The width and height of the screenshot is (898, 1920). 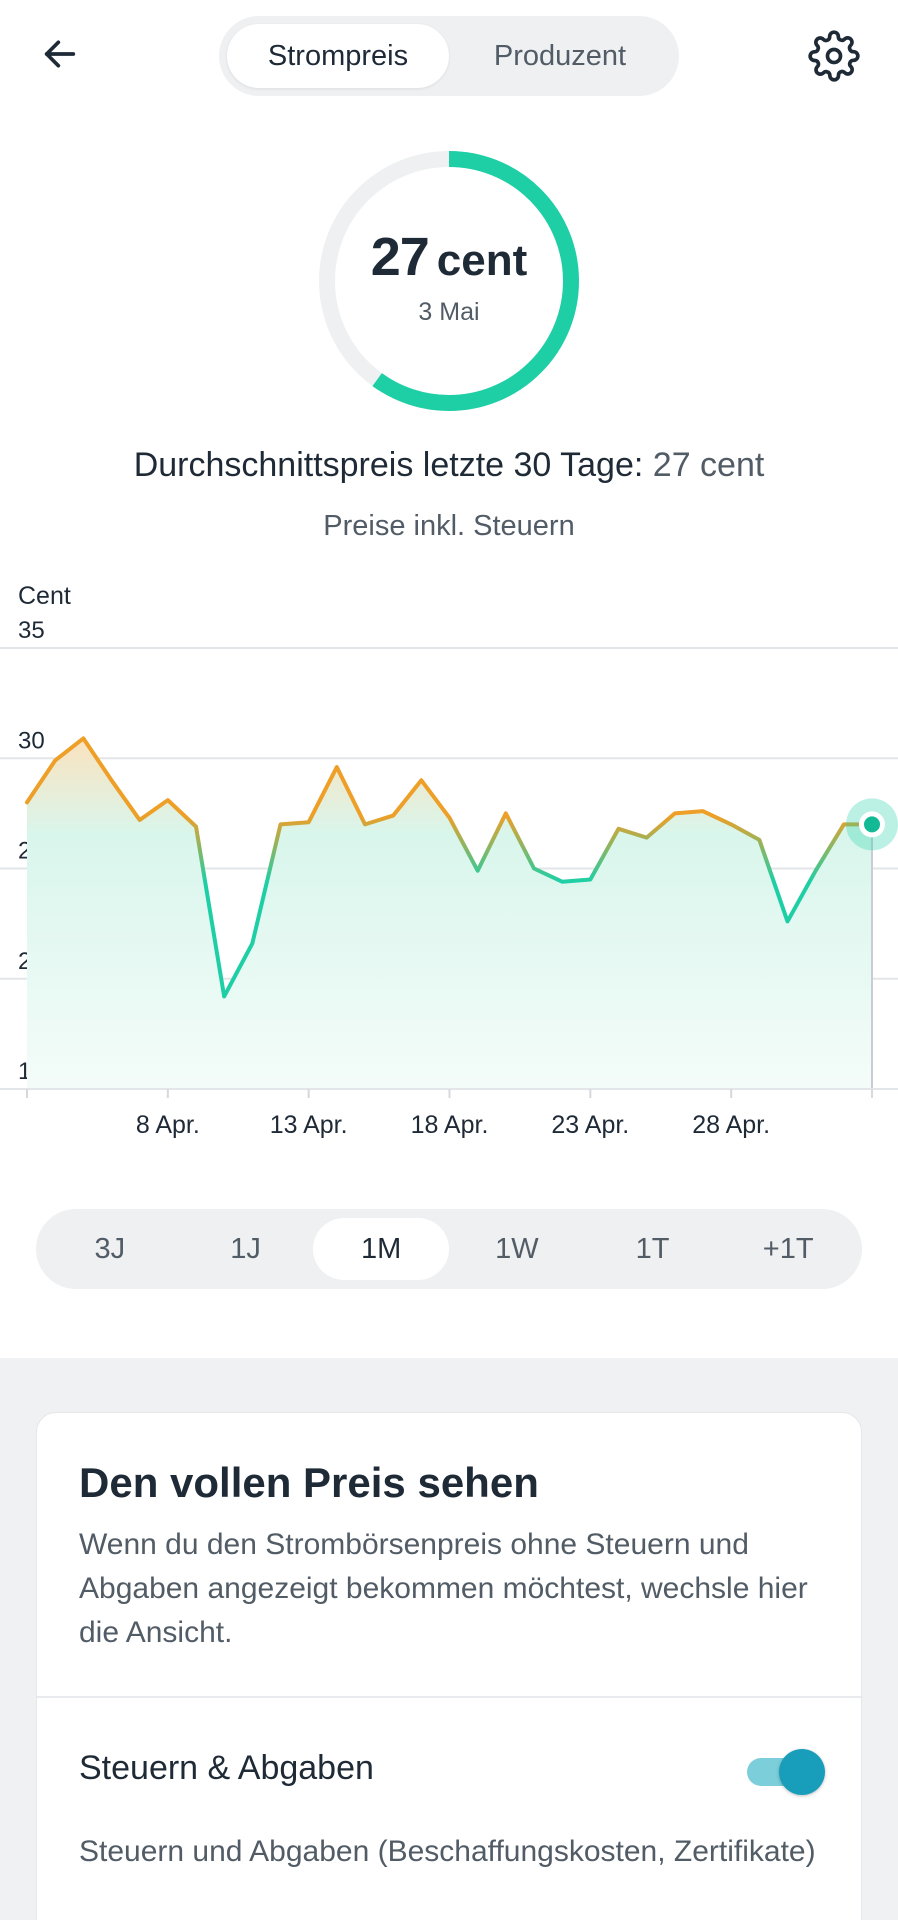 What do you see at coordinates (708, 465) in the screenshot?
I see `average-price-value: 27 cent` at bounding box center [708, 465].